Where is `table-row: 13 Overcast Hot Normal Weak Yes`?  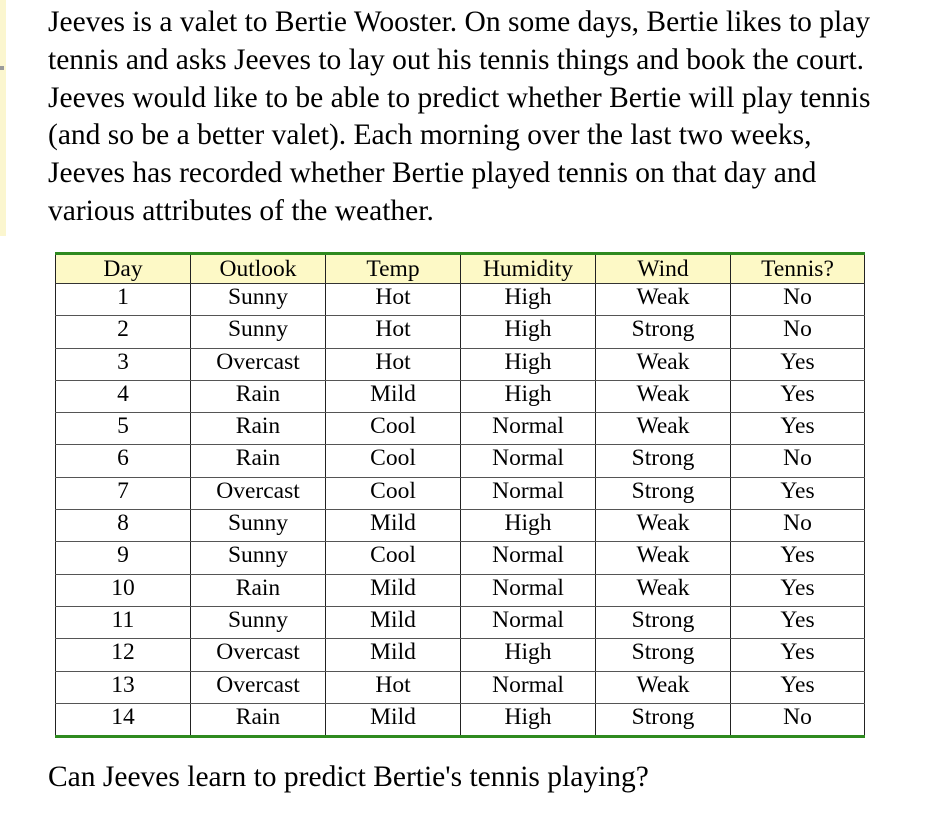
table-row: 13 Overcast Hot Normal Weak Yes is located at coordinates (460, 687).